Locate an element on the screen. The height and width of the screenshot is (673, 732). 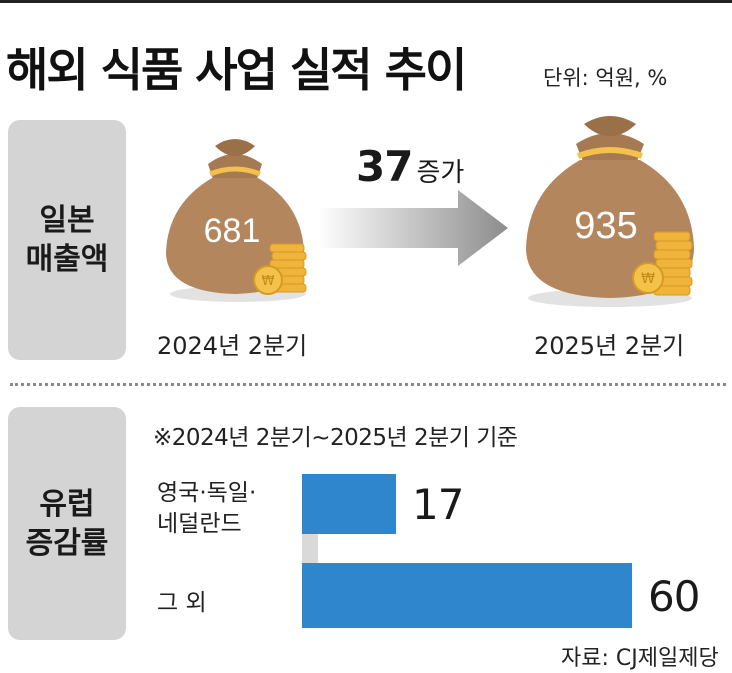
unit-note: 단위: 억원, % is located at coordinates (605, 78).